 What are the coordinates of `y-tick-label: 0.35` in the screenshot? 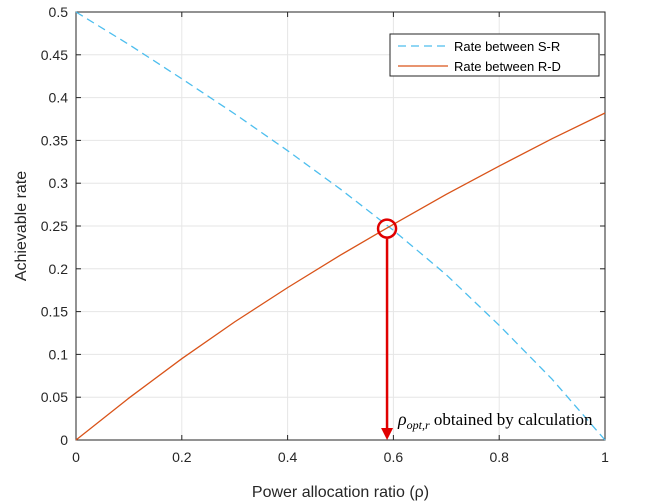 It's located at (54, 140).